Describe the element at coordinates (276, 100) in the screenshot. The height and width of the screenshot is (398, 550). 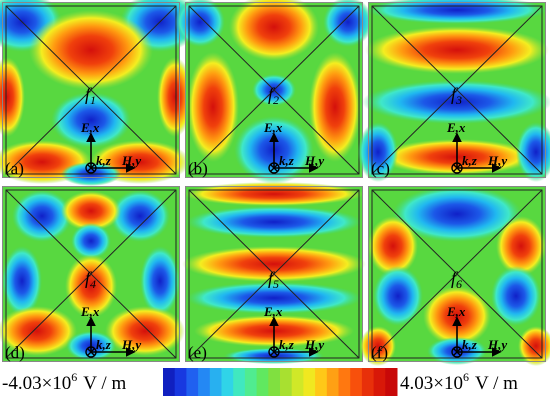
I see `frequency-index: 2` at that location.